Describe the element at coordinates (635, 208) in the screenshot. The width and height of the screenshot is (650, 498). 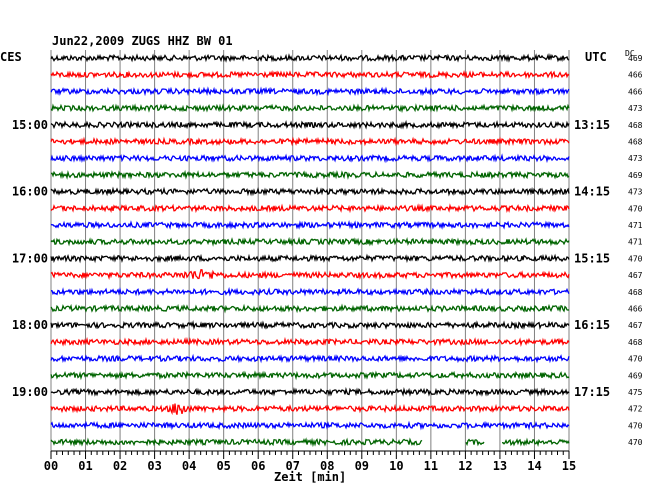
I see `dc-value-9: 470` at that location.